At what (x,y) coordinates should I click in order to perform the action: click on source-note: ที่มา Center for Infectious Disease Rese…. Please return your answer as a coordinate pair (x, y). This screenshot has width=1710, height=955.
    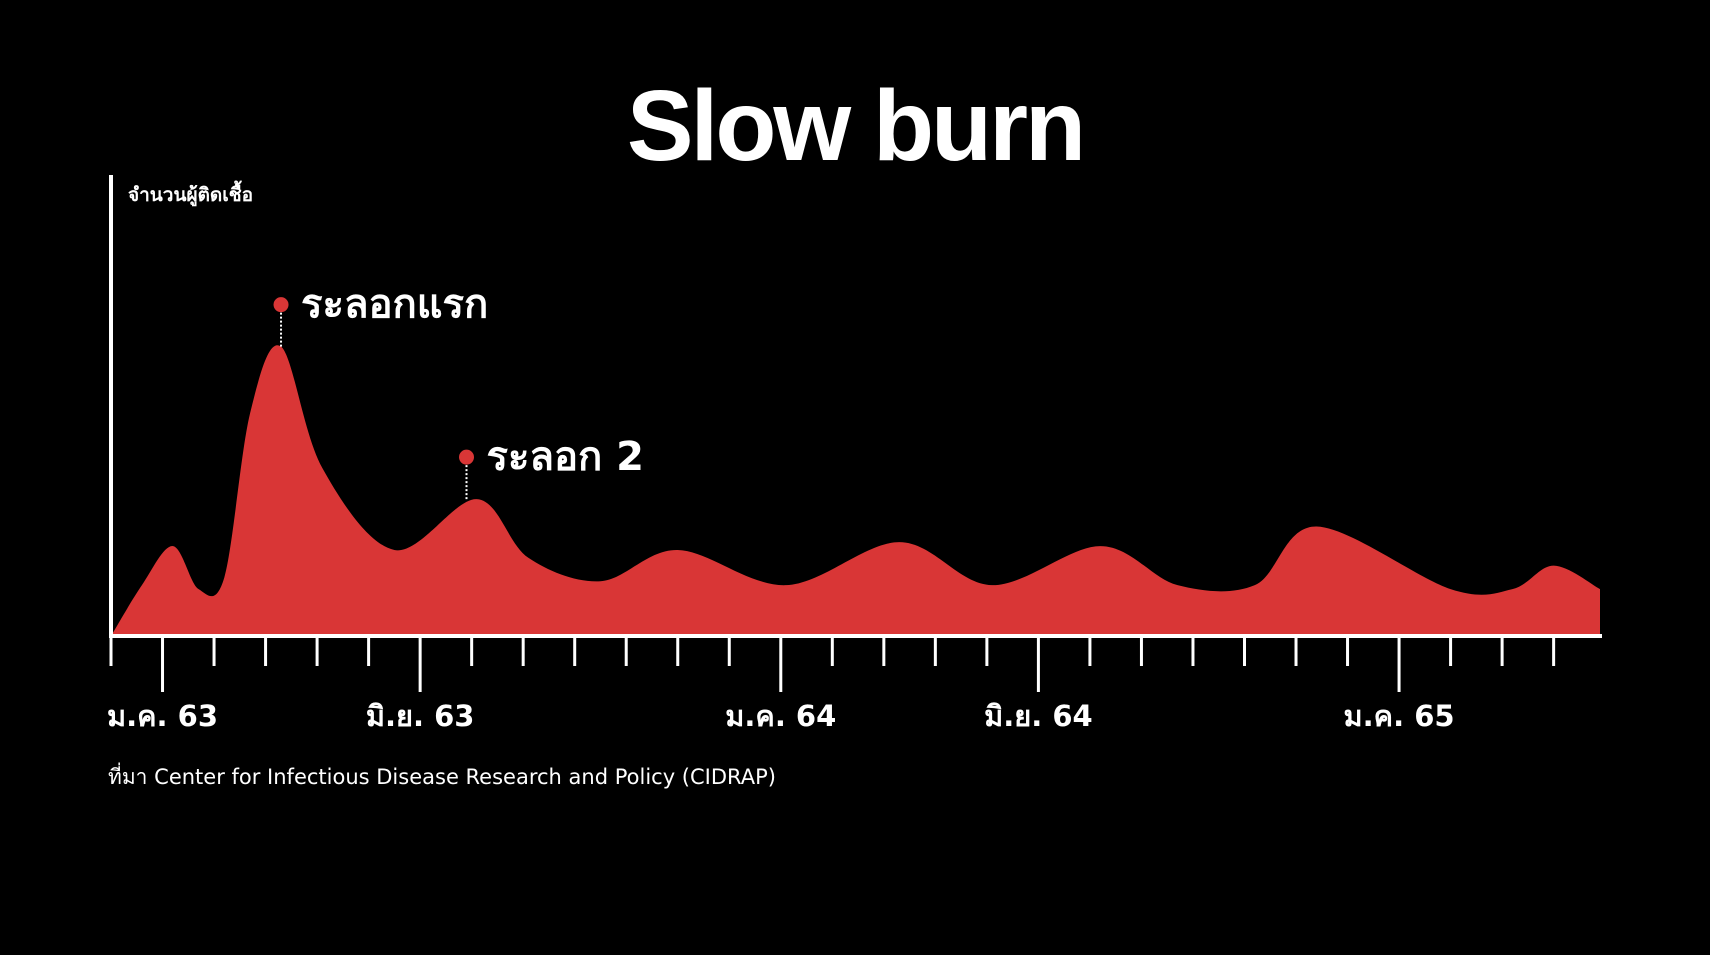
    Looking at the image, I should click on (442, 775).